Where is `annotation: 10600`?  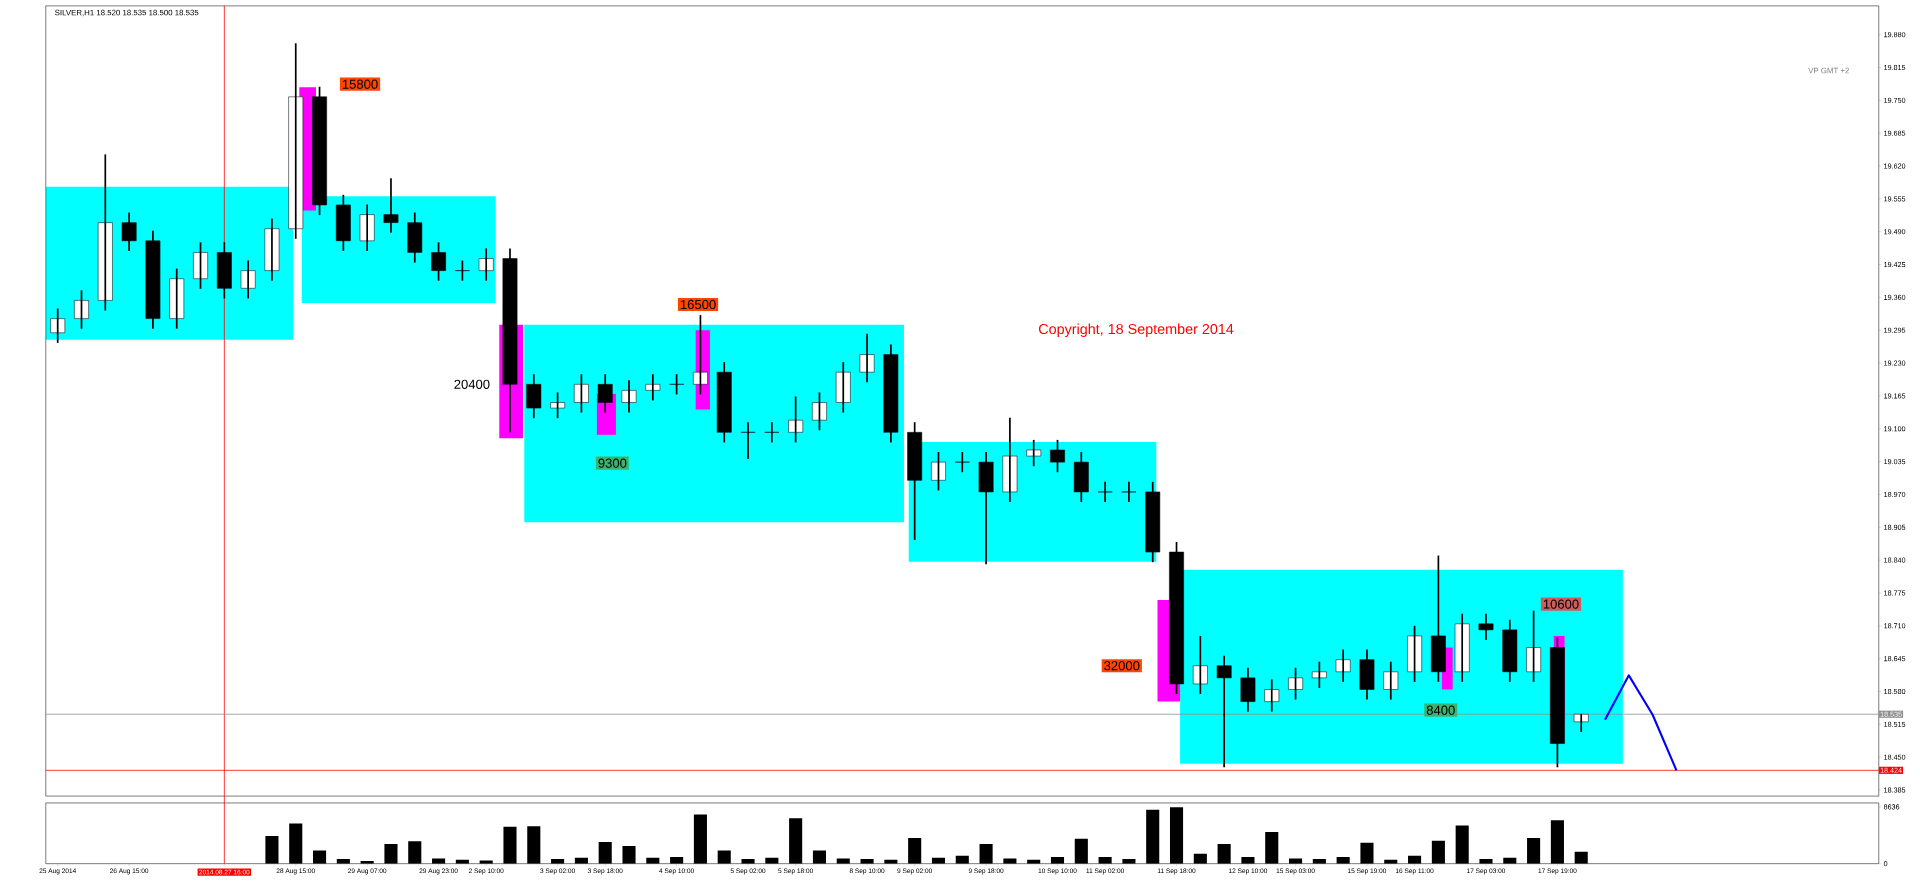 annotation: 10600 is located at coordinates (1561, 604).